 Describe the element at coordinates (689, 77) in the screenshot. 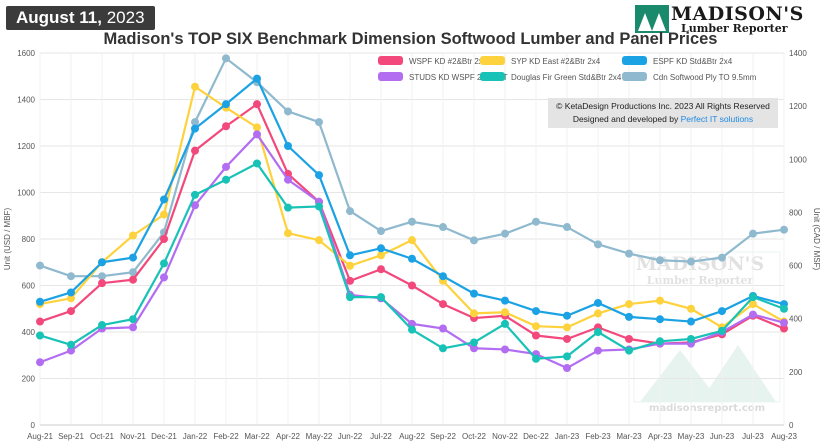

I see `legend-item: Cdn Softwood Ply TO 9.5mm` at that location.